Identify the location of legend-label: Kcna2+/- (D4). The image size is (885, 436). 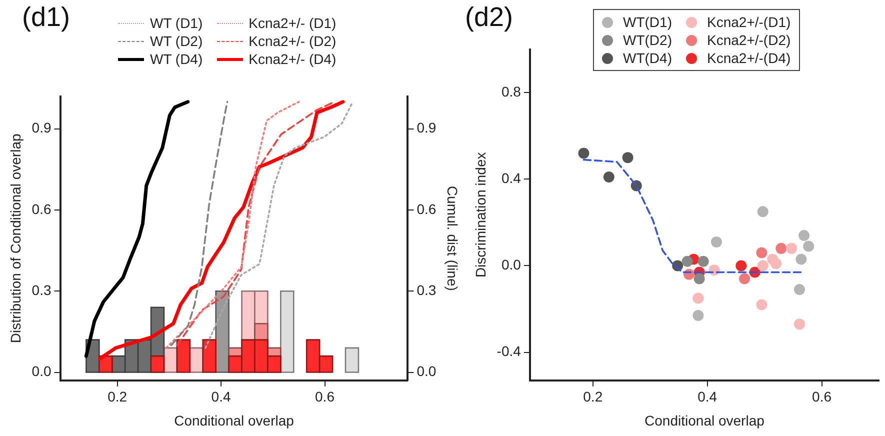
(292, 59).